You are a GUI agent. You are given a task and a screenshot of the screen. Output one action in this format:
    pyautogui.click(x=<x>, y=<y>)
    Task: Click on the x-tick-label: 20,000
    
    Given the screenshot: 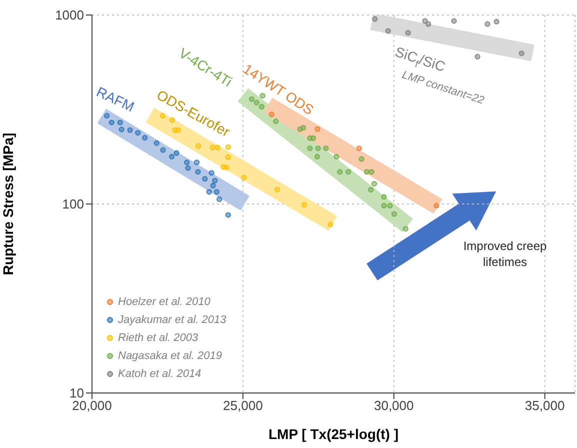 What is the action you would take?
    pyautogui.click(x=92, y=406)
    